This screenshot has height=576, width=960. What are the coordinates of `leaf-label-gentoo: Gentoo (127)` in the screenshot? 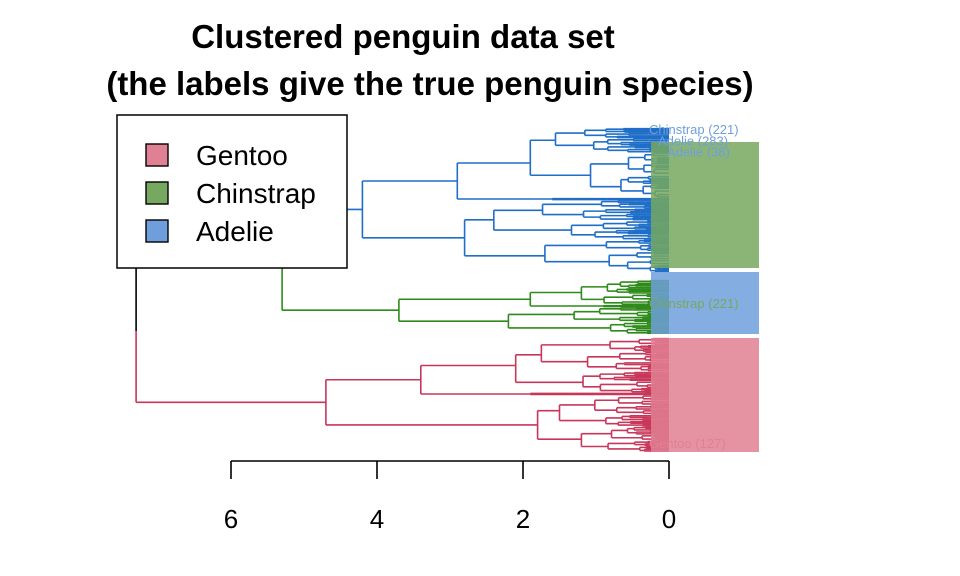 It's located at (687, 443).